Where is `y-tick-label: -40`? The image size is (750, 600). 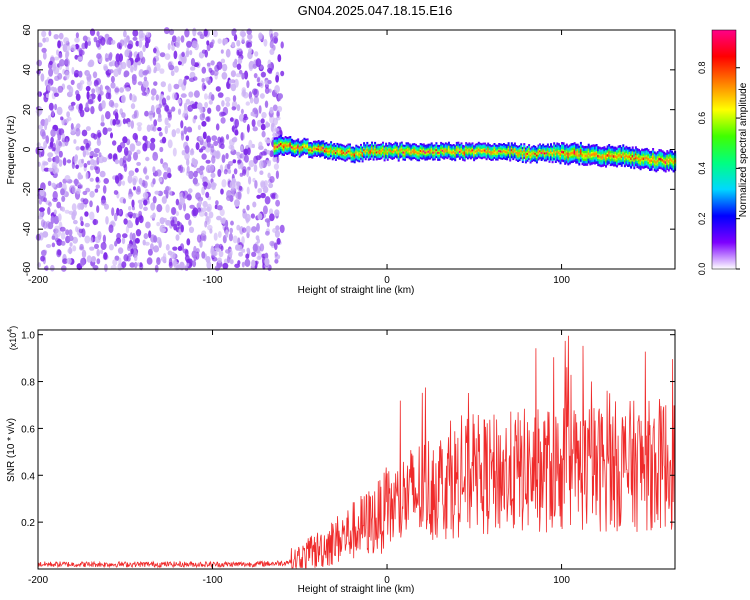 y-tick-label: -40 is located at coordinates (27, 229).